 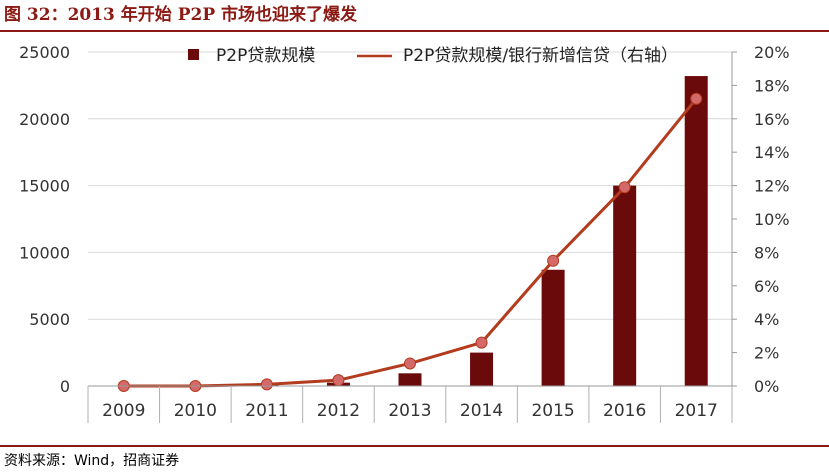 What do you see at coordinates (540, 56) in the screenshot?
I see `legend-line-label: P2P贷款规模/银行新增信贷（右轴）` at bounding box center [540, 56].